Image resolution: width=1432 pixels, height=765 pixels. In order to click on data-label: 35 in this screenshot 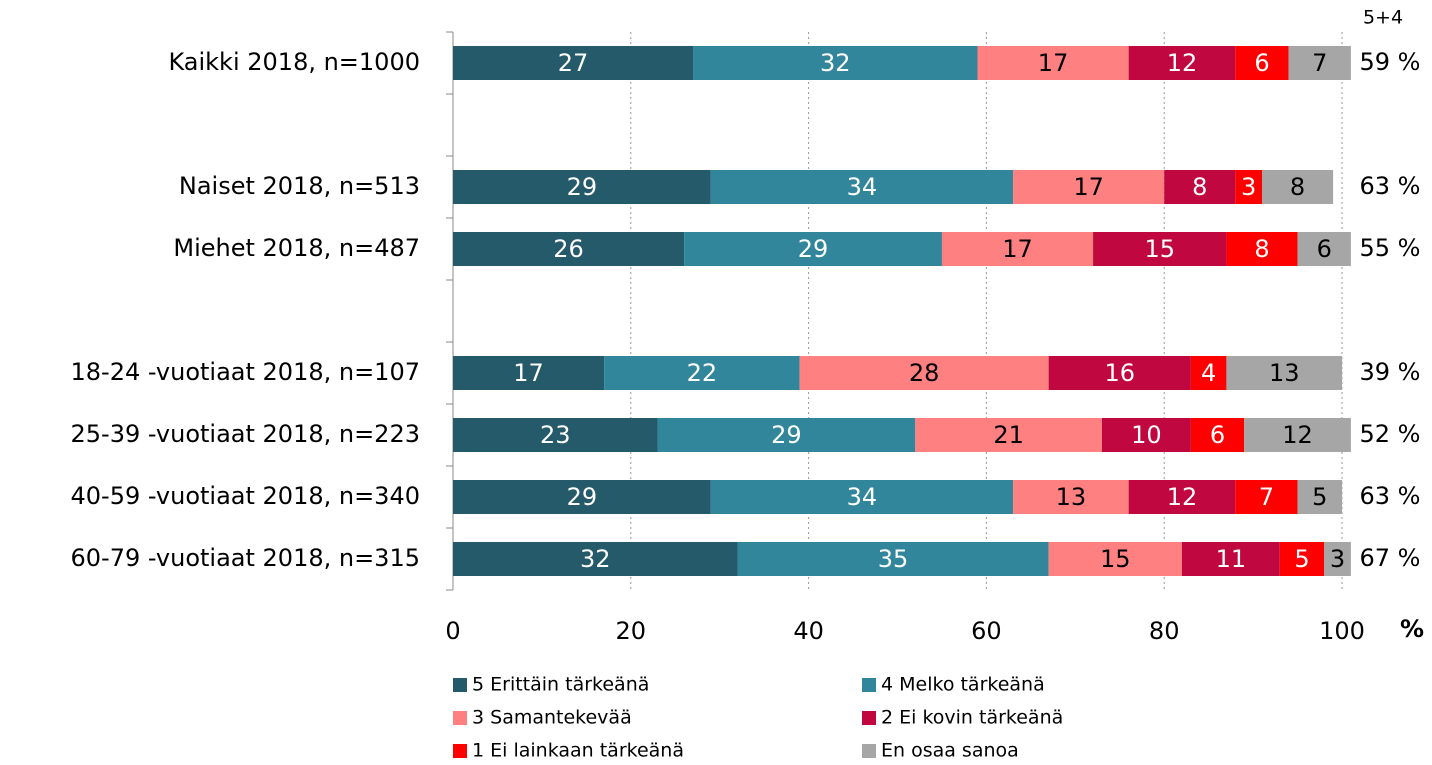, I will do `click(893, 559)`.